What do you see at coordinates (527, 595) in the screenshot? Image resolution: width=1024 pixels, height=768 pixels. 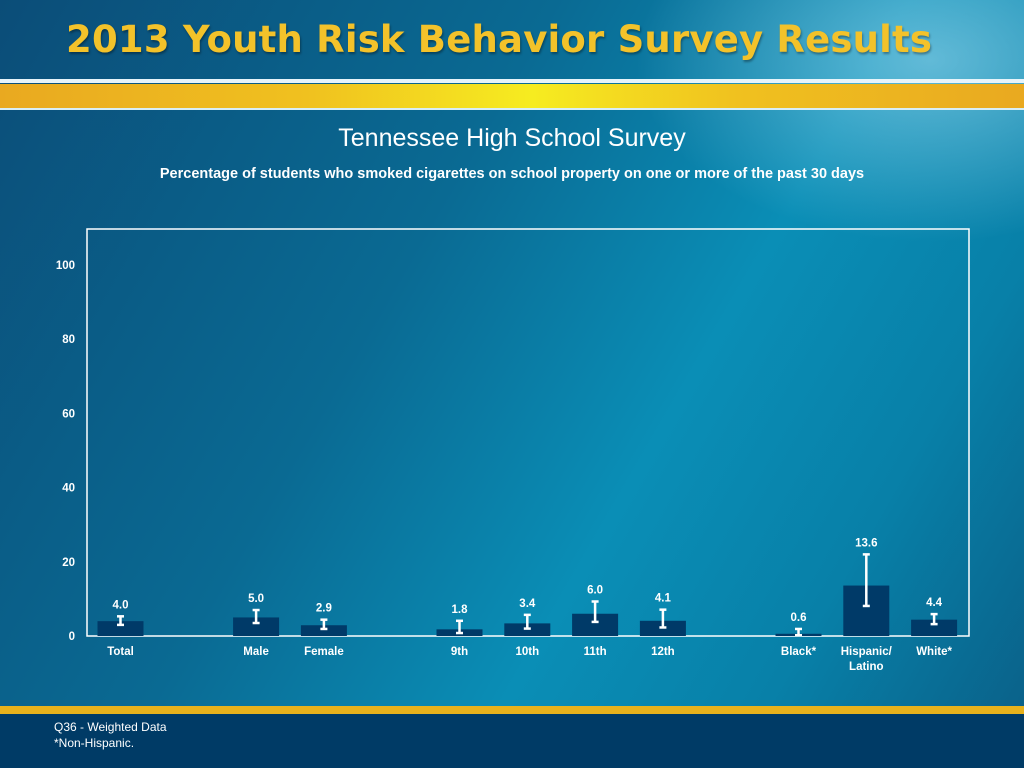 I see `error-bars-group` at bounding box center [527, 595].